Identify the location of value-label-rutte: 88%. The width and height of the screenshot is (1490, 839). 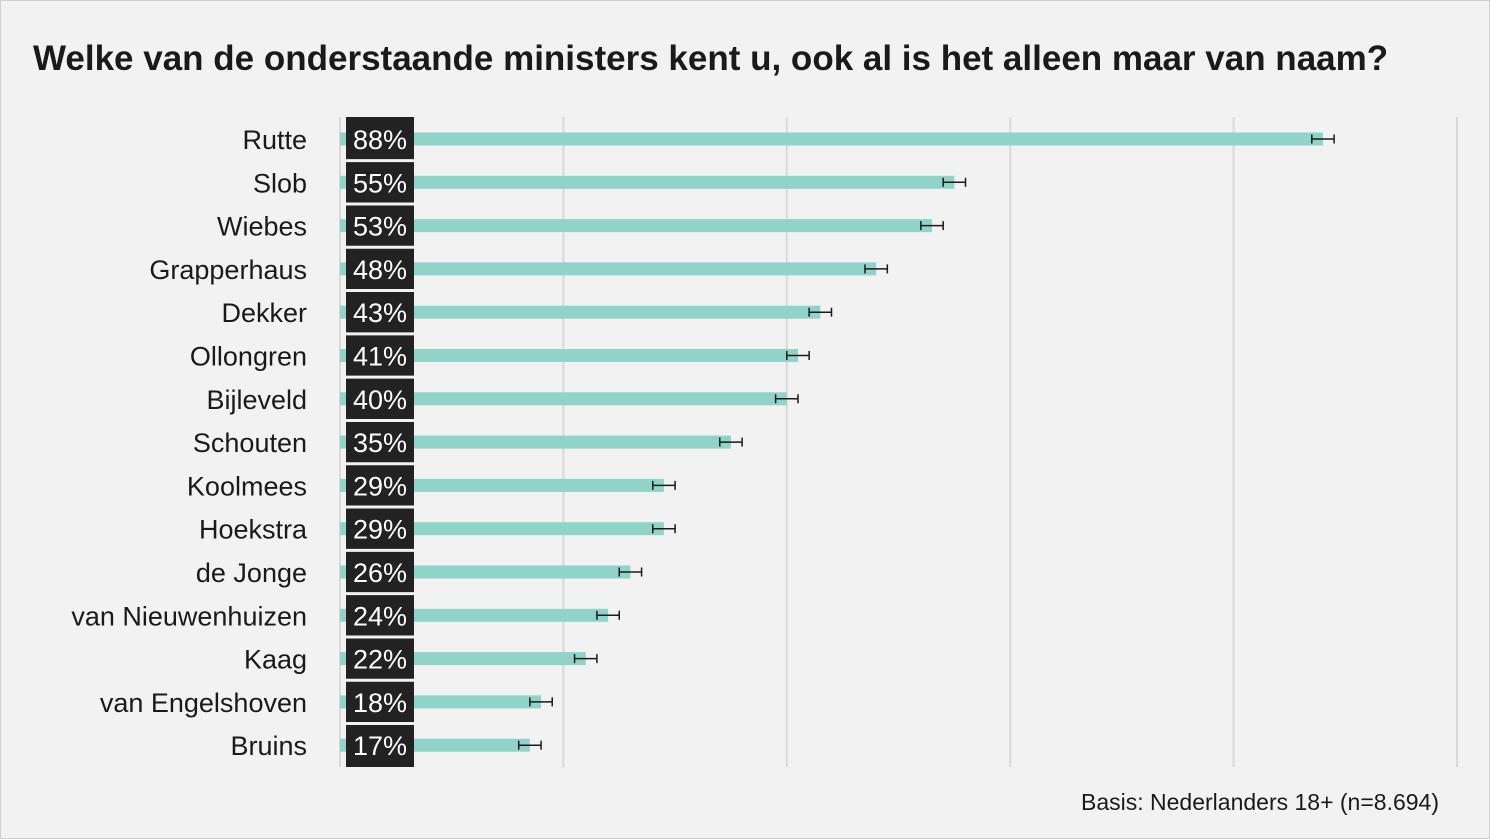
(380, 140).